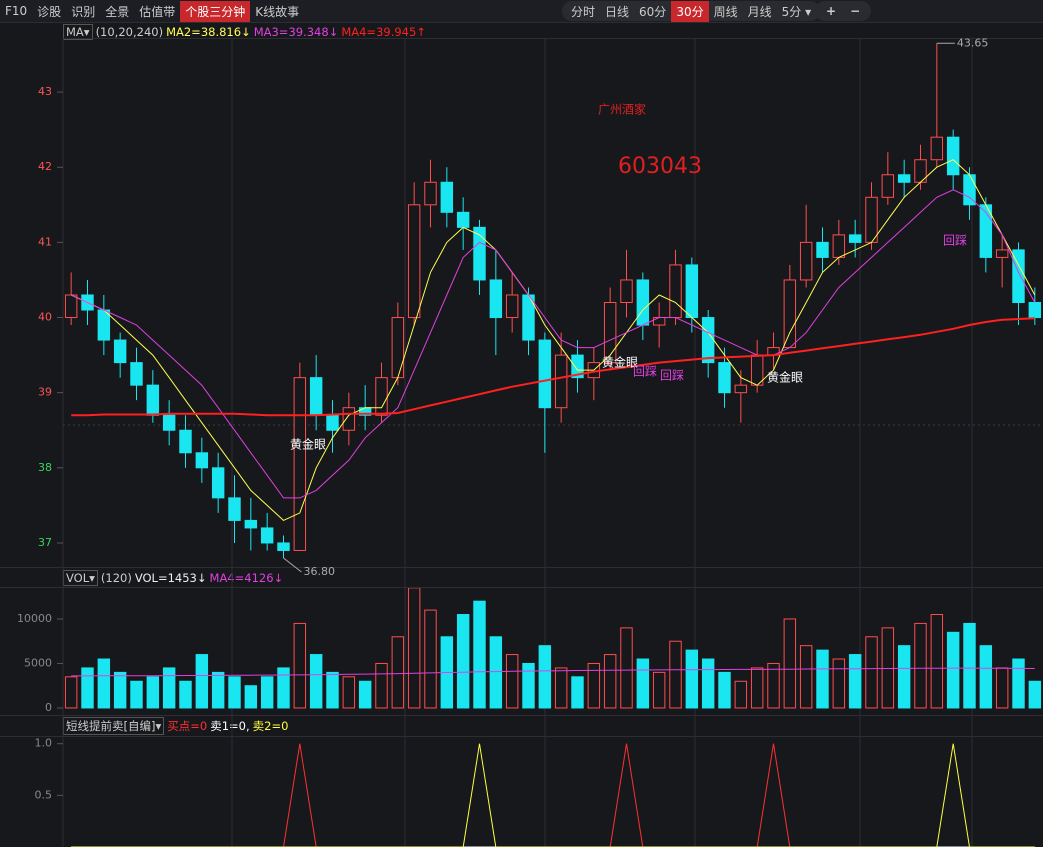  What do you see at coordinates (49, 11) in the screenshot?
I see `toolbar-tab: 诊股` at bounding box center [49, 11].